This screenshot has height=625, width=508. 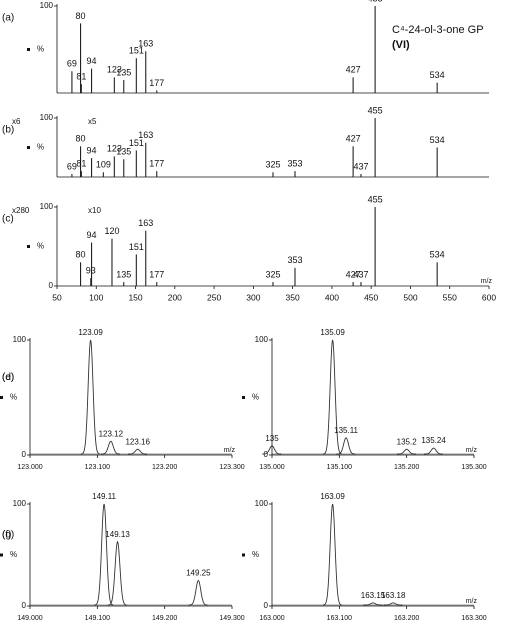 I want to click on peak-label: 135.24, so click(x=433, y=440).